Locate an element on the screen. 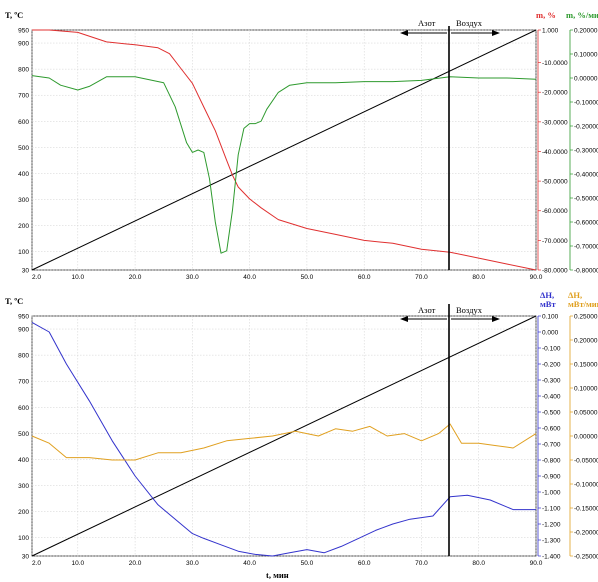 This screenshot has width=598, height=582. right2-tick-label: -0.50000 is located at coordinates (586, 199).